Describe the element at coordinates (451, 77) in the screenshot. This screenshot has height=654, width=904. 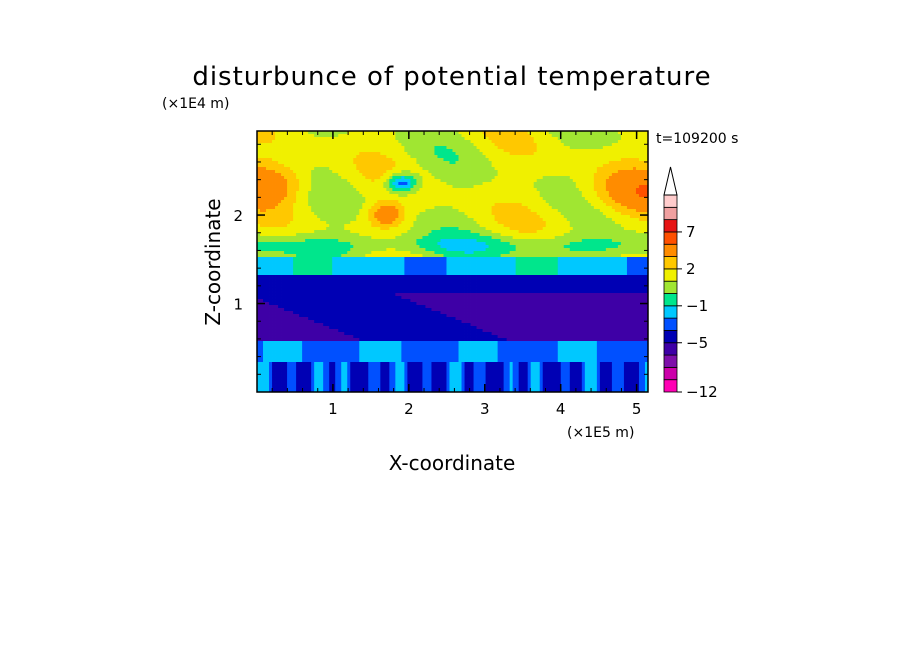
I see `chart-title: disturbunce of potential temperature` at that location.